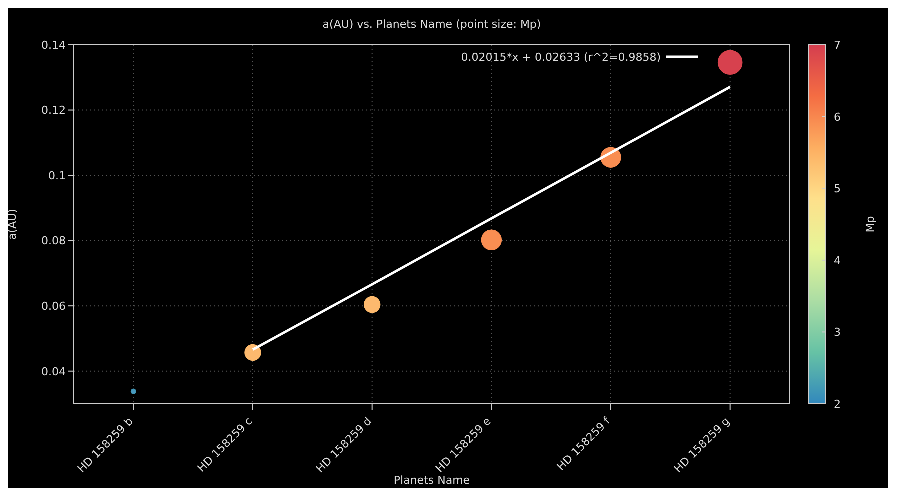  What do you see at coordinates (57, 175) in the screenshot?
I see `y-tick-label: 0.1` at bounding box center [57, 175].